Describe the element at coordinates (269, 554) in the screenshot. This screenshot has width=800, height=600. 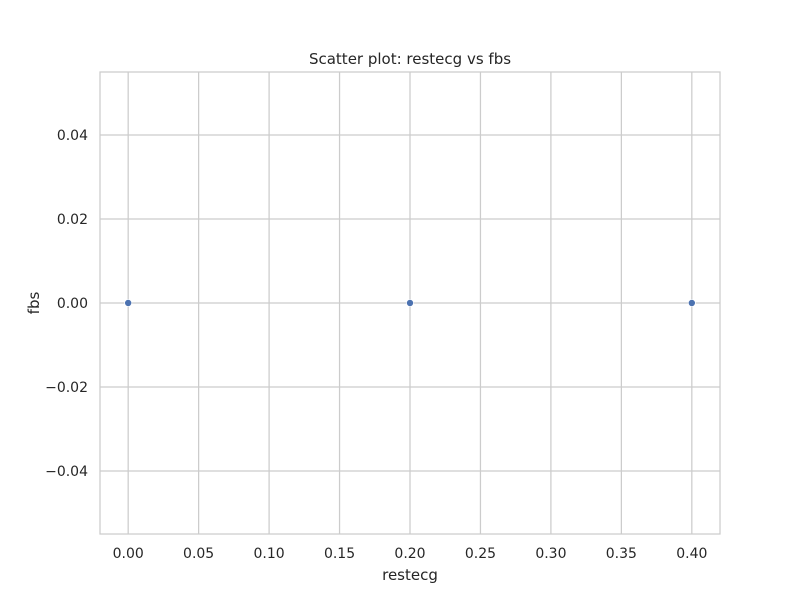
I see `x-tick-label: 0.10` at that location.